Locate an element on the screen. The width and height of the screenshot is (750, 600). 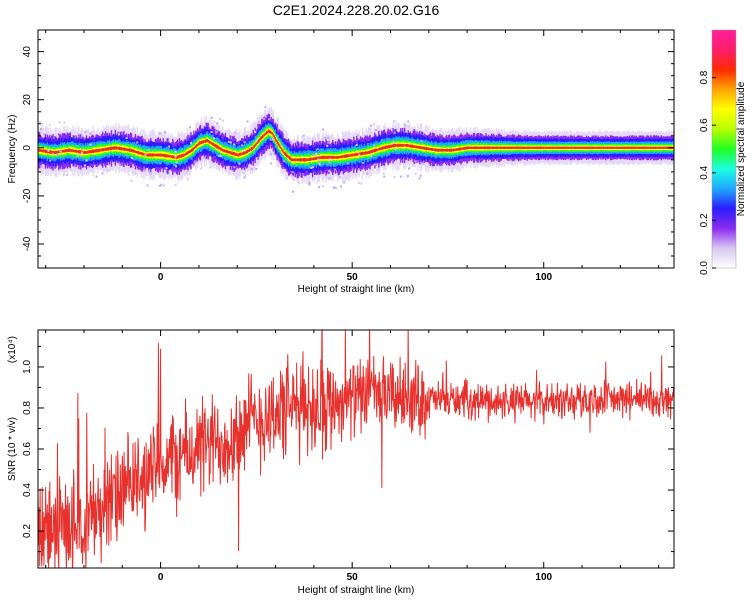
colorbar-gradient is located at coordinates (724, 149).